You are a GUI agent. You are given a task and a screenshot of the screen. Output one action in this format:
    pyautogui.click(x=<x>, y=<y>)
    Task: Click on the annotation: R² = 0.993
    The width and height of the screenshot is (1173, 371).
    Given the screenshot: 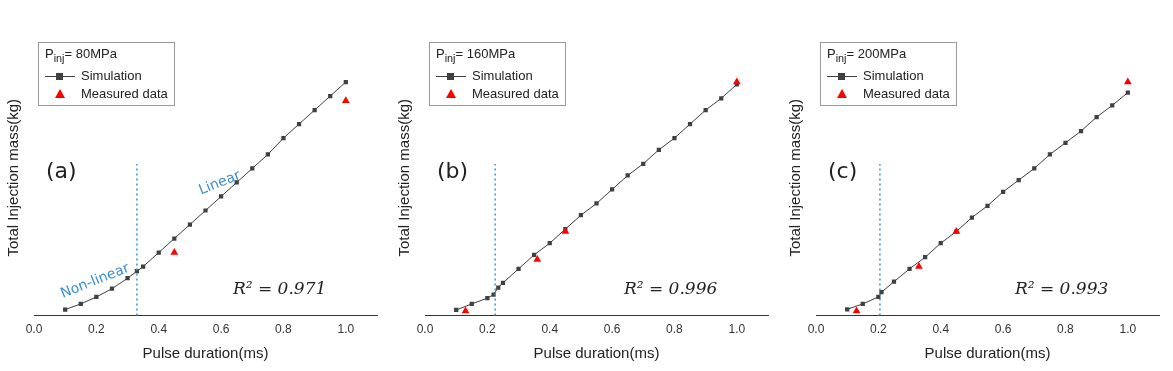 What is the action you would take?
    pyautogui.click(x=1061, y=287)
    